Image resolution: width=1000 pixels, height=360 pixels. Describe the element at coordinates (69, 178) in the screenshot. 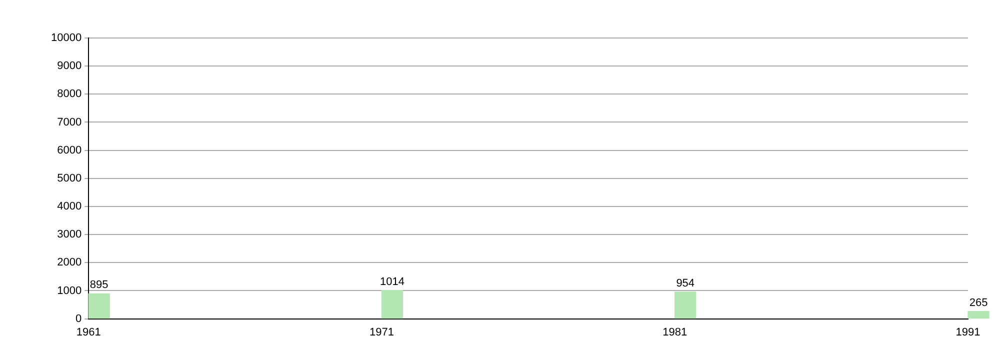

I see `y-tick-label: 5000` at that location.